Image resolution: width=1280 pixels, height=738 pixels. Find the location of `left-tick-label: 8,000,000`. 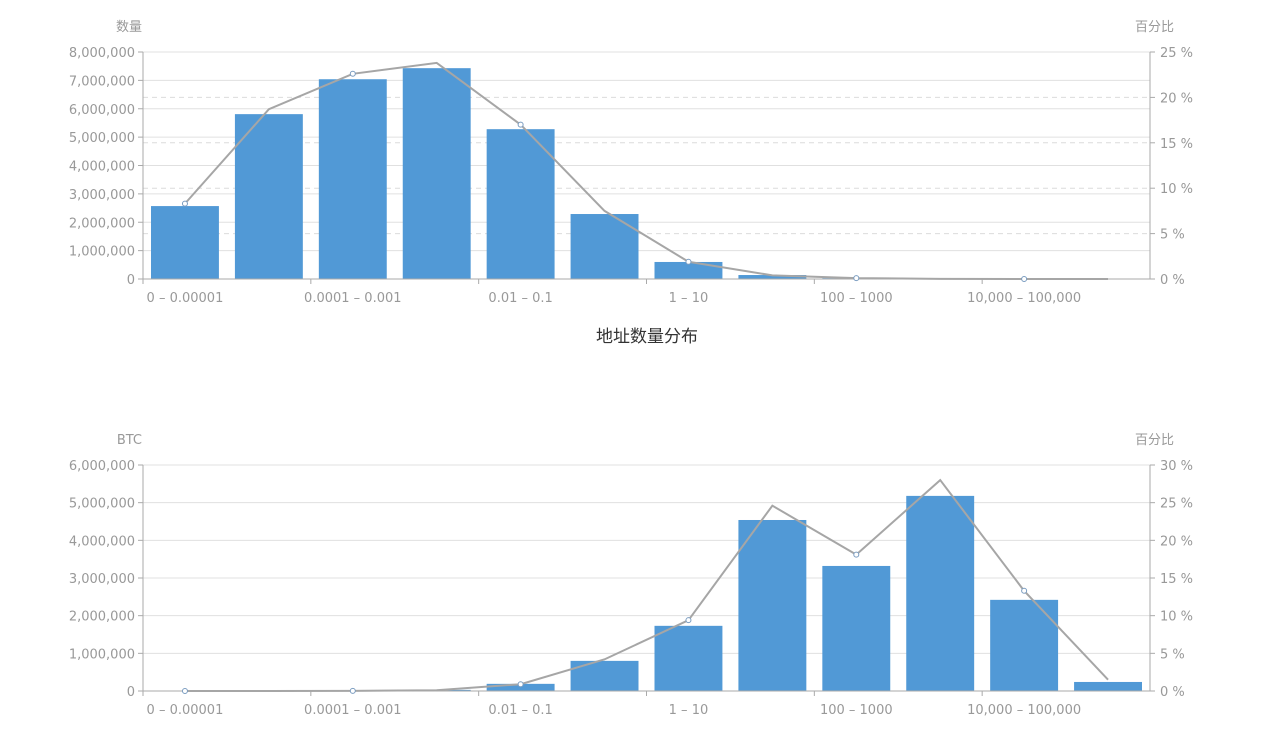

left-tick-label: 8,000,000 is located at coordinates (102, 53).